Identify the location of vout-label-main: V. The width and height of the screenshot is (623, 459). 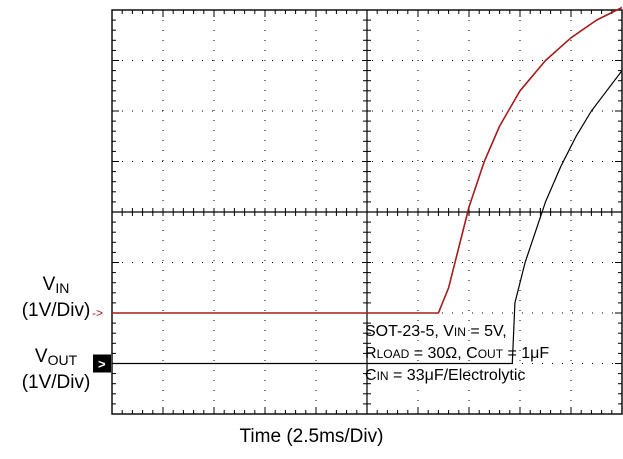
(41, 356).